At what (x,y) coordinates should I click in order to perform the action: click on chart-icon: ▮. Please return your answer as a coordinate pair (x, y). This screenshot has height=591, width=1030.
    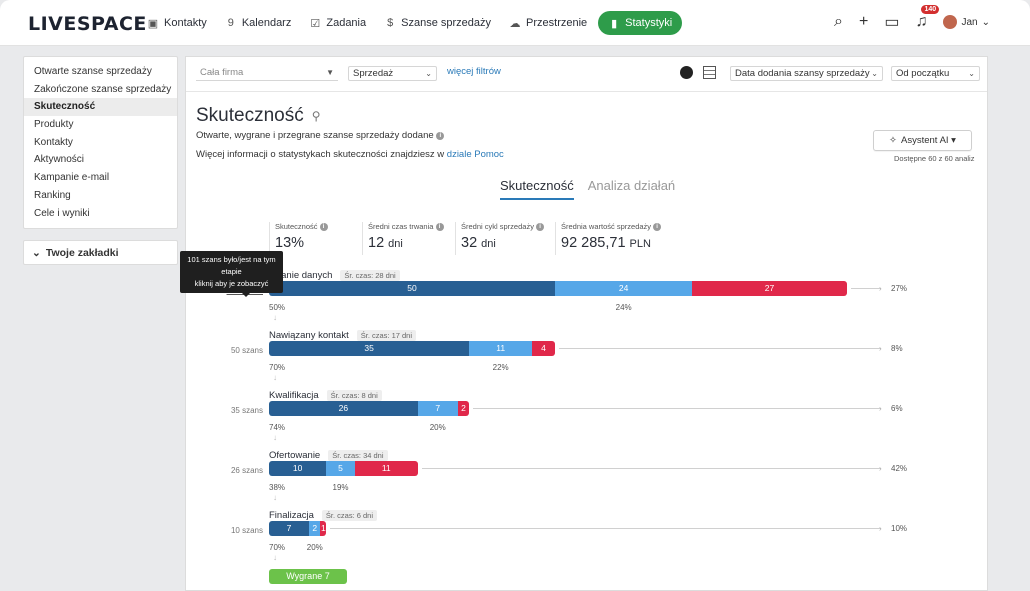
    Looking at the image, I should click on (614, 23).